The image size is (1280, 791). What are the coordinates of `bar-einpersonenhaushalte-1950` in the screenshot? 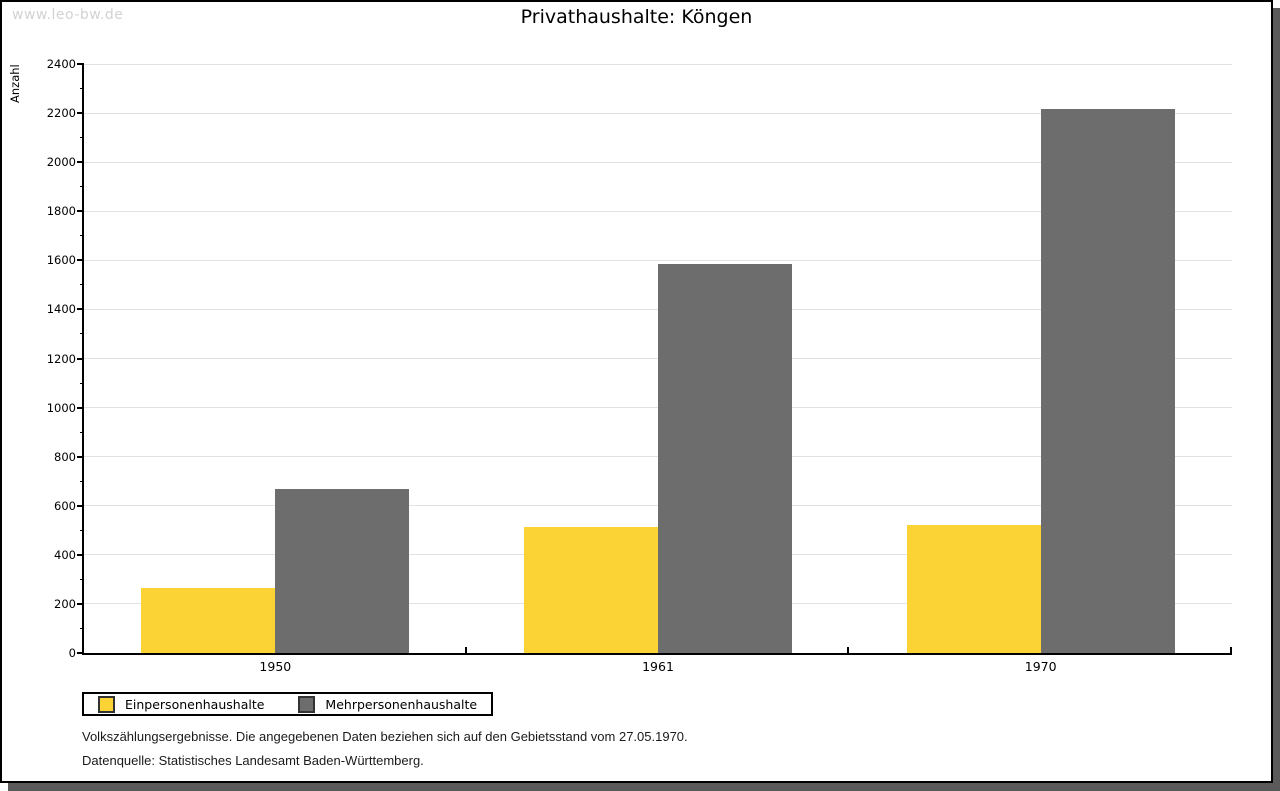 It's located at (208, 620).